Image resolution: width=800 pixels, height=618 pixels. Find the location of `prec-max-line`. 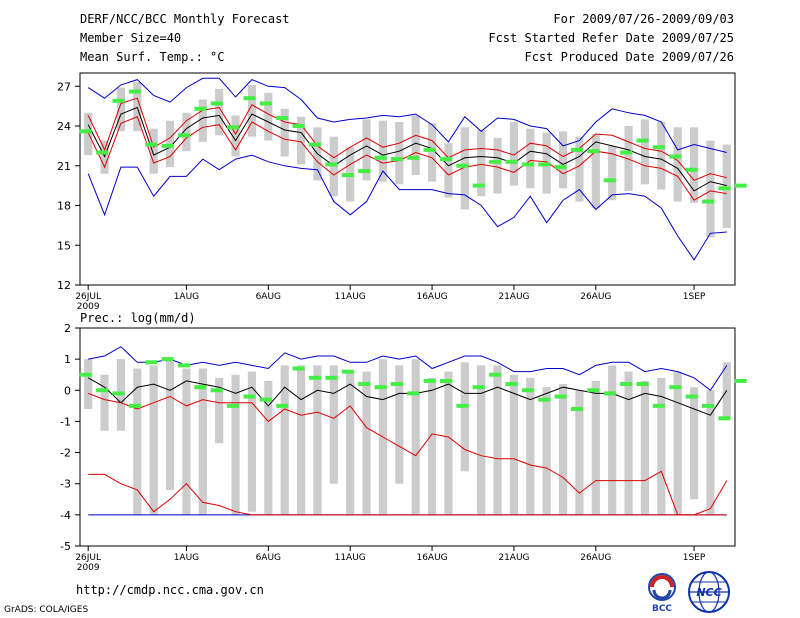

prec-max-line is located at coordinates (408, 369).